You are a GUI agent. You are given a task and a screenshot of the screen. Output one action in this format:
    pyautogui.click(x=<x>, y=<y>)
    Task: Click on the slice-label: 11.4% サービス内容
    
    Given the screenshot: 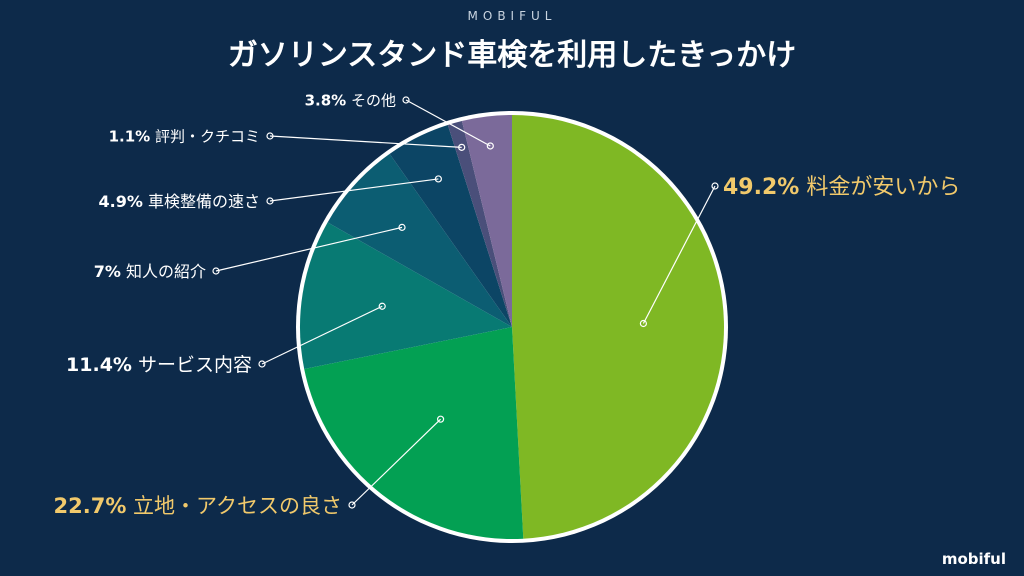 What is the action you would take?
    pyautogui.click(x=159, y=365)
    